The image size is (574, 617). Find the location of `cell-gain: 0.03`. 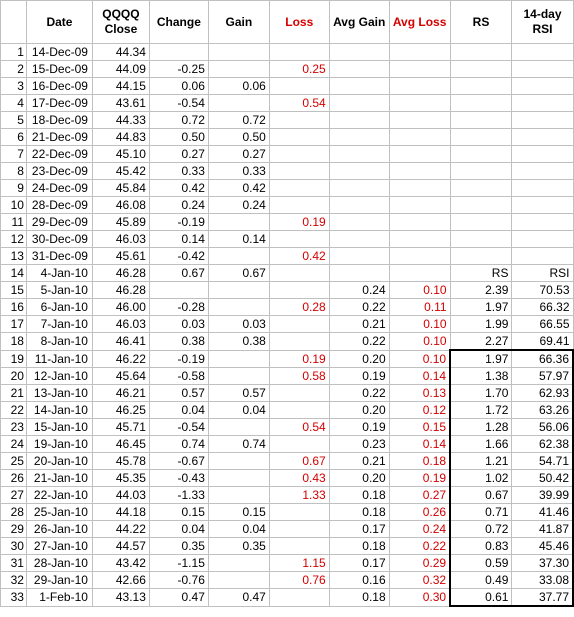

cell-gain: 0.03 is located at coordinates (238, 324).